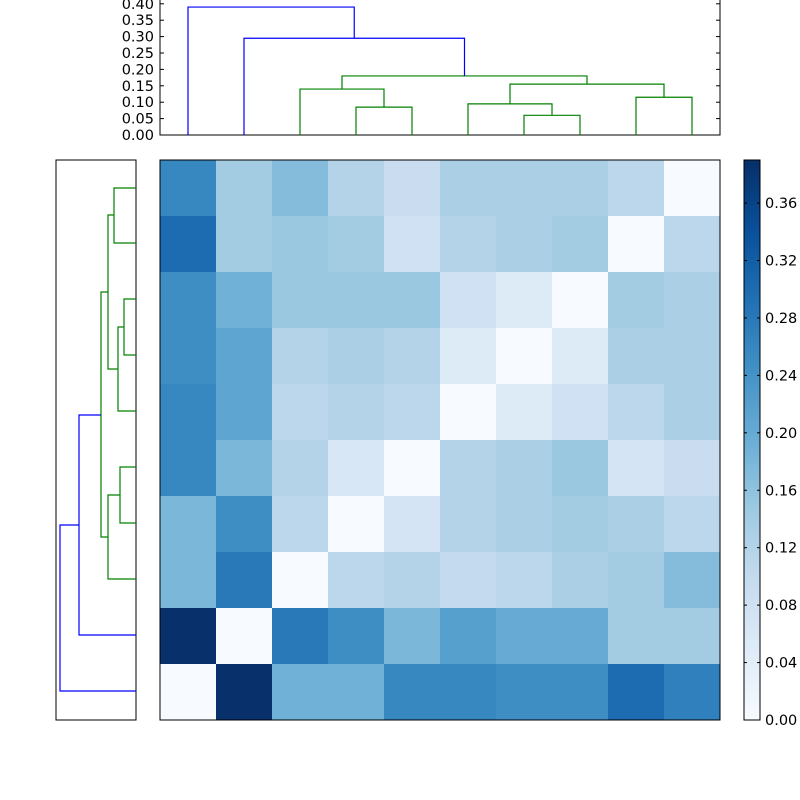 Image resolution: width=800 pixels, height=800 pixels. Describe the element at coordinates (781, 549) in the screenshot. I see `colorbar-tick-label: 0.12` at that location.